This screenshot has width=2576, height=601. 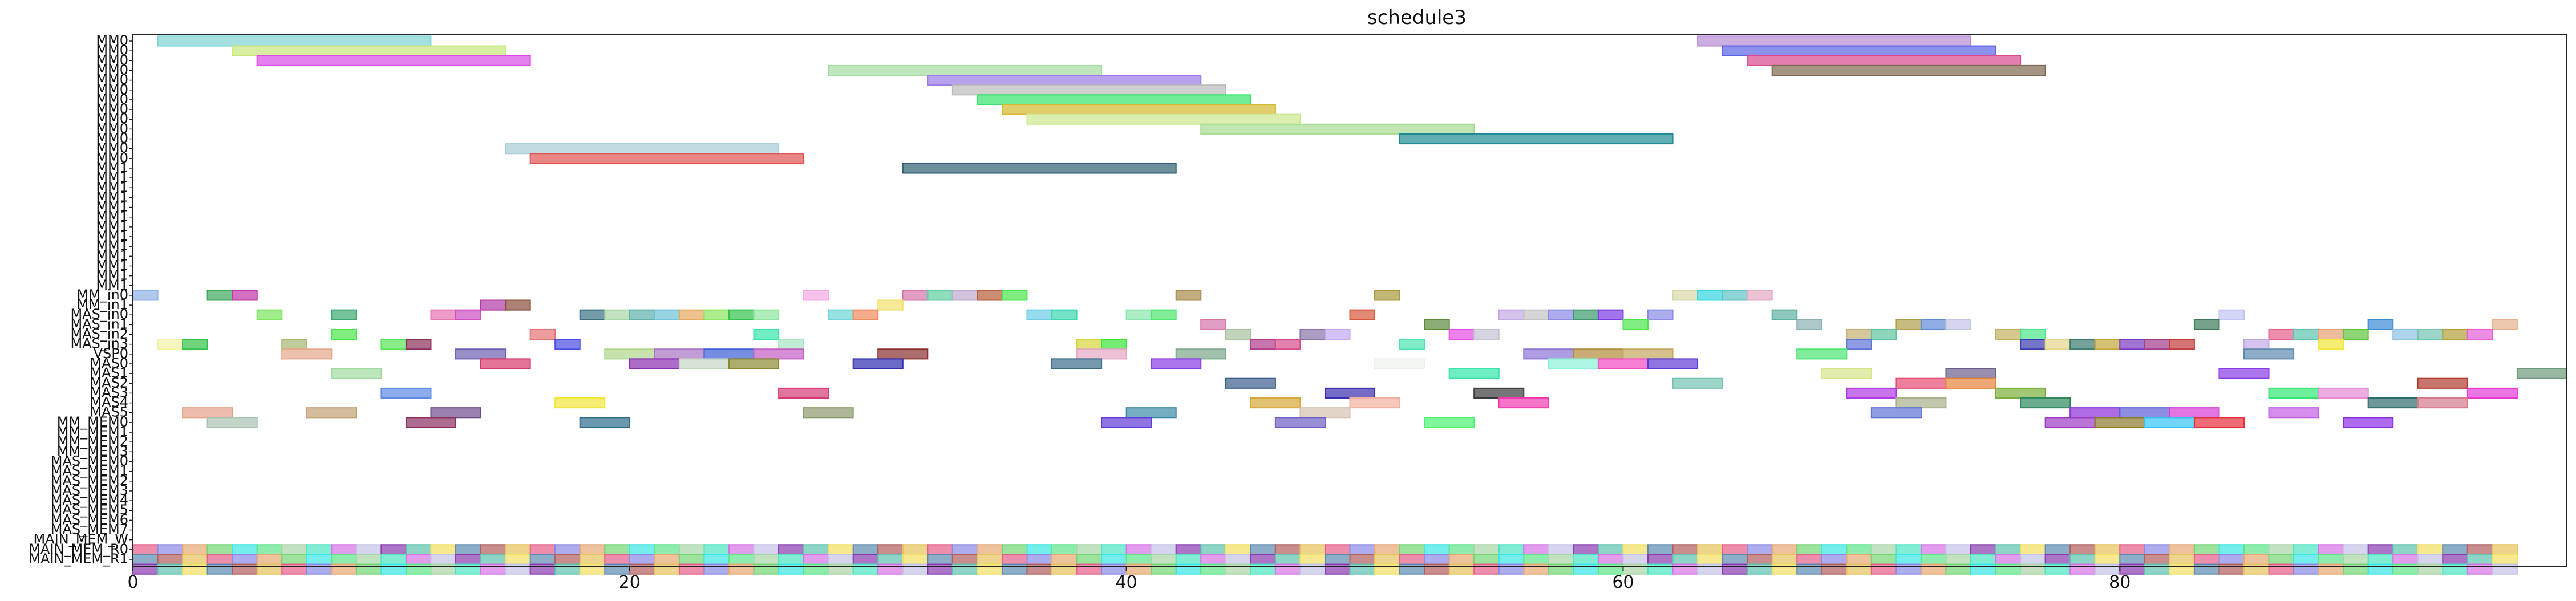 I want to click on x-tick-labels: 0 20 40 60 80, so click(x=1129, y=579).